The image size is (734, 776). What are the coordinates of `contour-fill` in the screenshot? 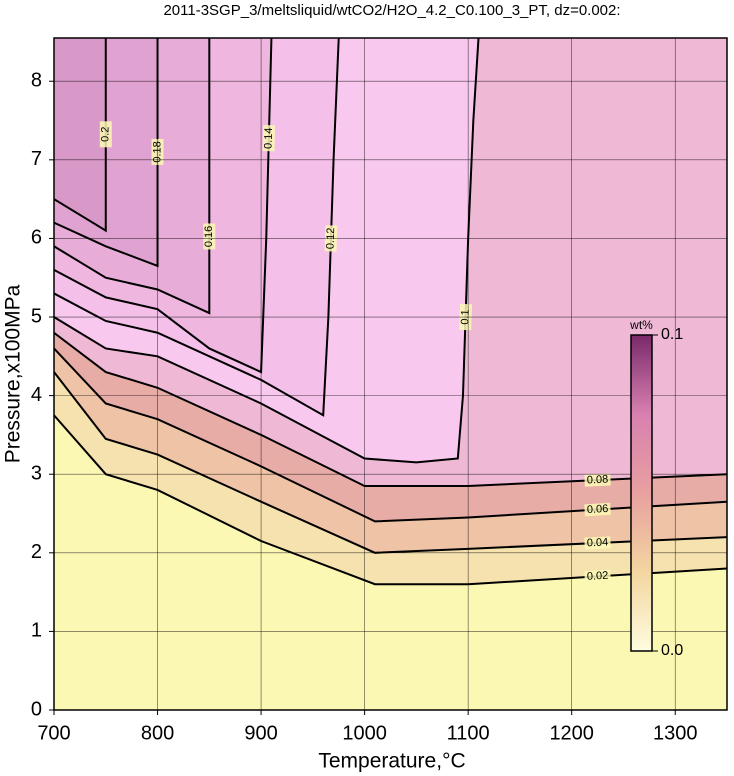 It's located at (80, 134).